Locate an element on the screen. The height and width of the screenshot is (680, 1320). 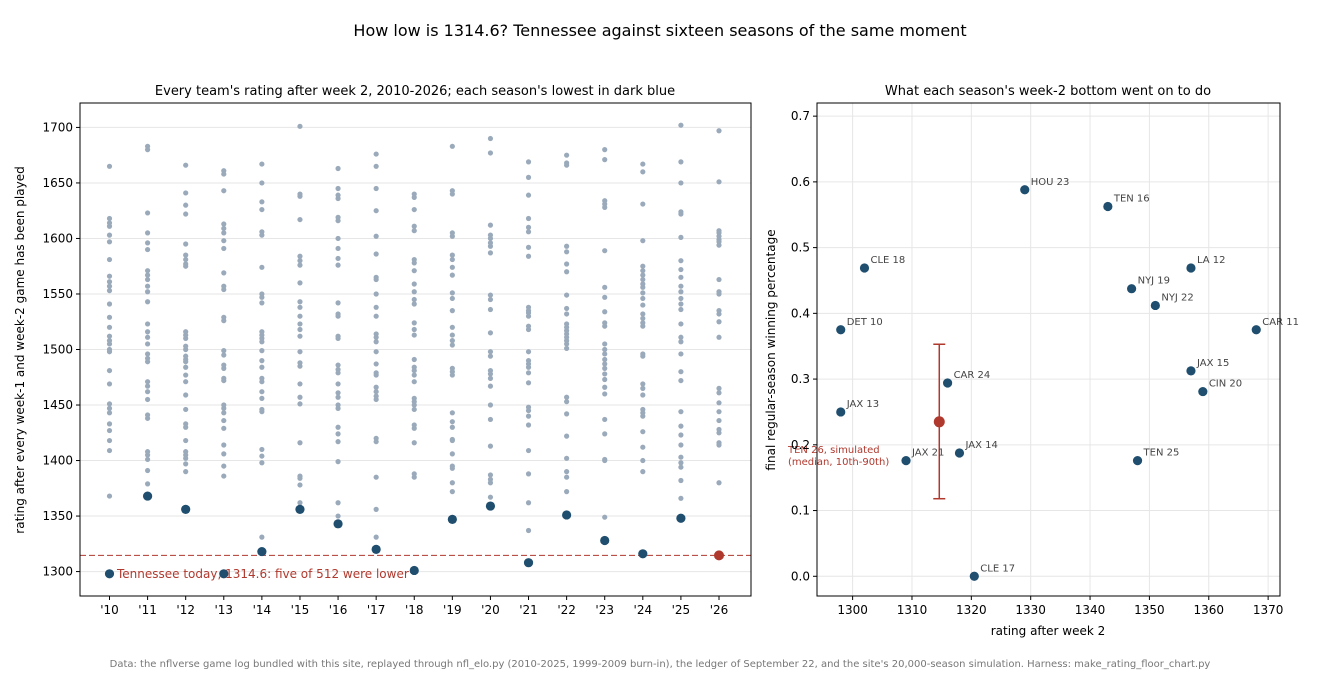
right-y-tick-label: 0.6 is located at coordinates (800, 182).